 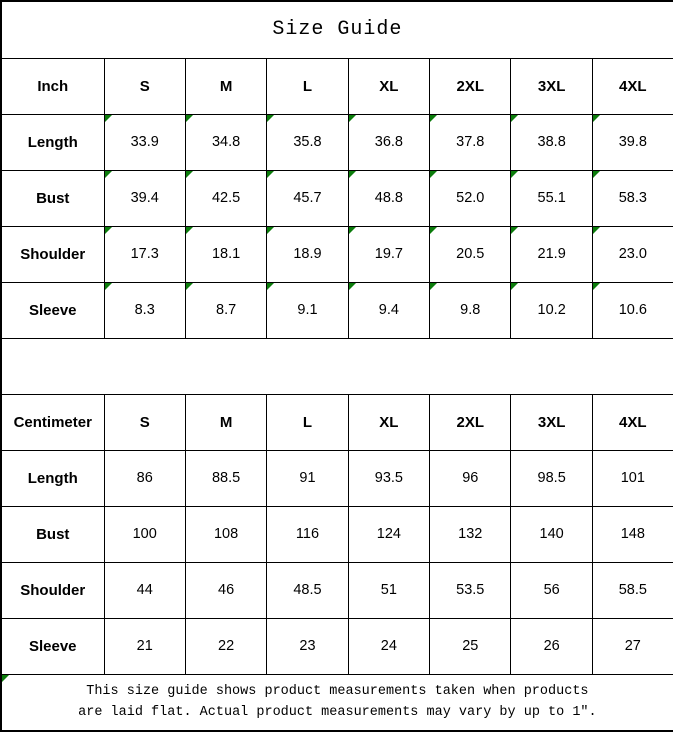 What do you see at coordinates (389, 590) in the screenshot?
I see `measurement-value: 51` at bounding box center [389, 590].